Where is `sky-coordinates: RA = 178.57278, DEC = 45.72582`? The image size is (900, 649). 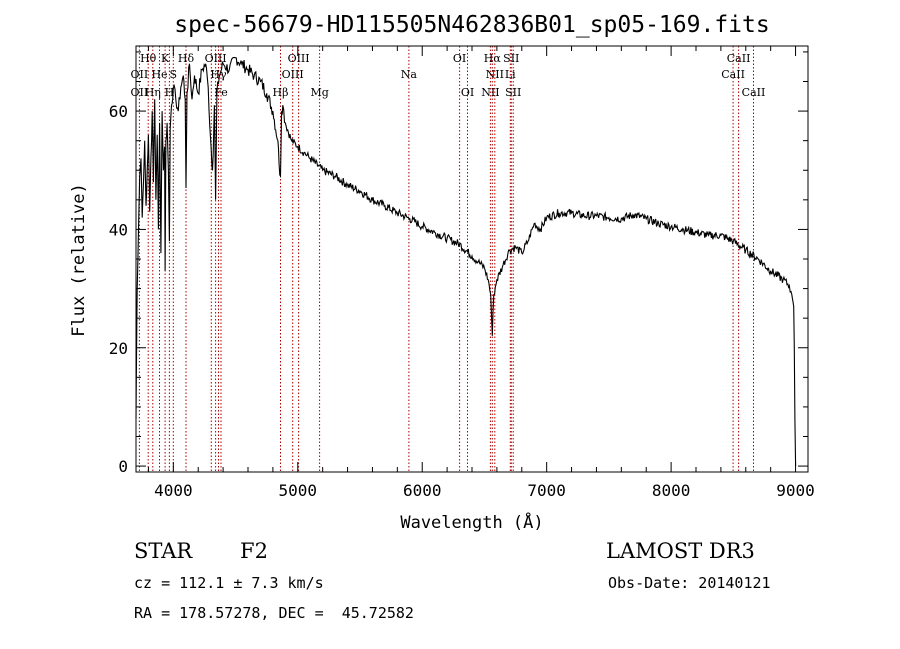
sky-coordinates: RA = 178.57278, DEC = 45.72582 is located at coordinates (274, 613).